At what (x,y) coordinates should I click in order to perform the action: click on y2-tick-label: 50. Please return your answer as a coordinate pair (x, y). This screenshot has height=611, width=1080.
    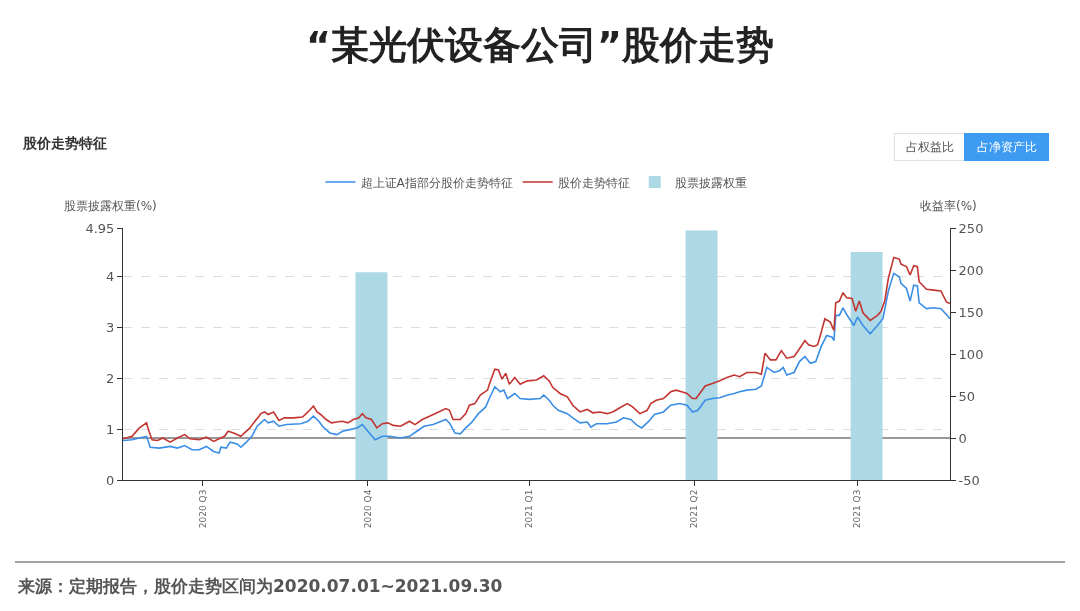
    Looking at the image, I should click on (967, 396).